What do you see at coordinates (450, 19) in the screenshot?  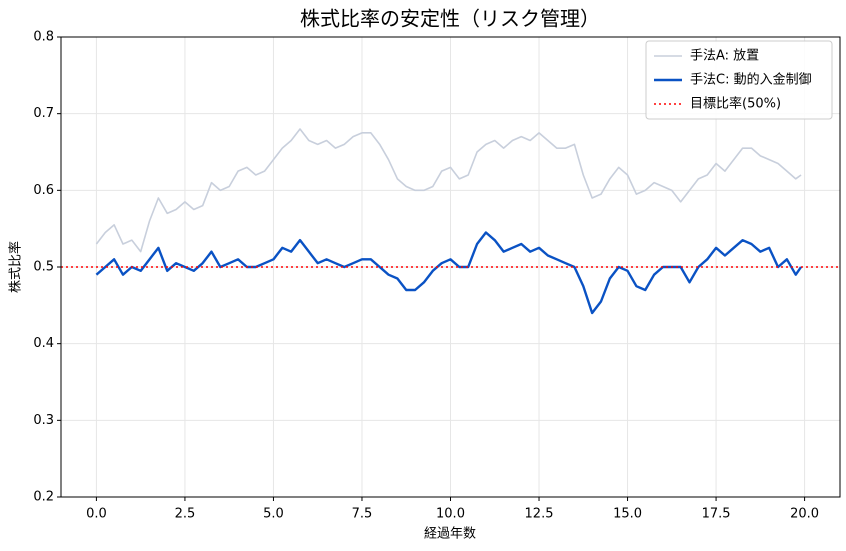 I see `chart-title: 株式比率の安定性（リスク管理）` at bounding box center [450, 19].